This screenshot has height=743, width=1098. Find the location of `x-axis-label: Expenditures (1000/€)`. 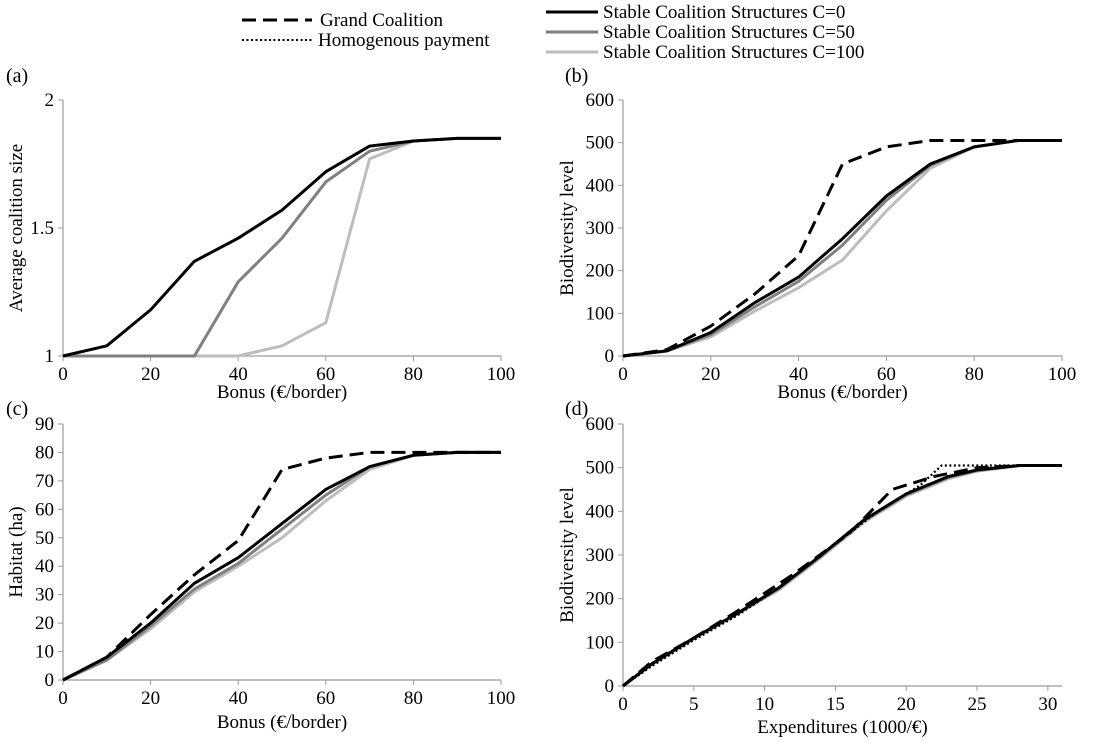

x-axis-label: Expenditures (1000/€) is located at coordinates (842, 727).